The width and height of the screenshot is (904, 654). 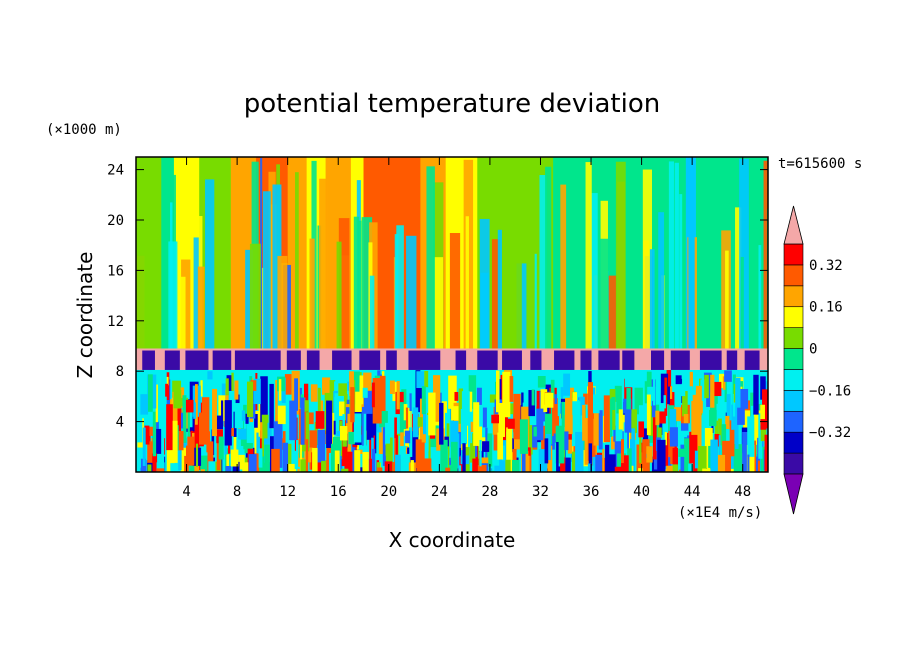 I want to click on colorbar: 0.32 0.16 0 −0.16 −0.32, so click(x=817, y=360).